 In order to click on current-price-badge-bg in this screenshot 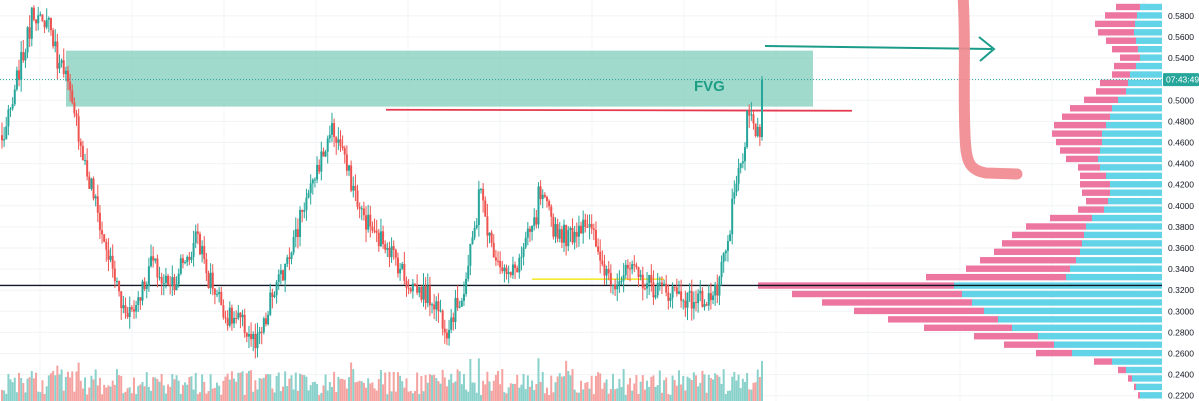, I will do `click(1181, 80)`.